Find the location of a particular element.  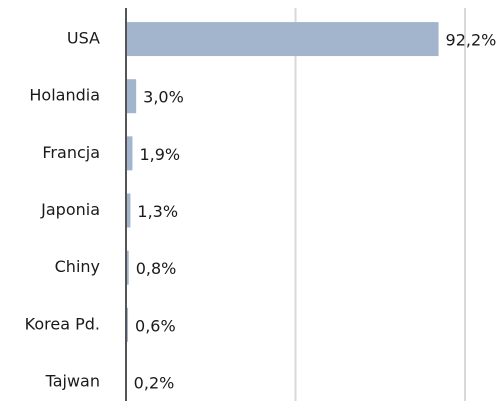

y-tick-label: Francja is located at coordinates (71, 152).